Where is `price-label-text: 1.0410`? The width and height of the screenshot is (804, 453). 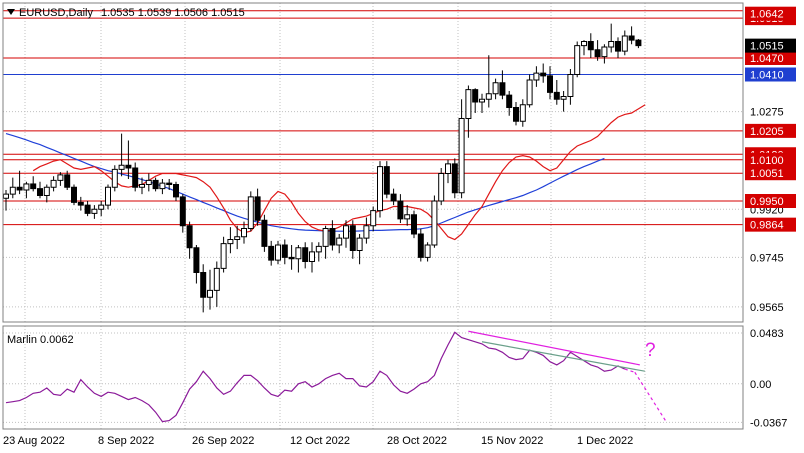 price-label-text: 1.0410 is located at coordinates (767, 76).